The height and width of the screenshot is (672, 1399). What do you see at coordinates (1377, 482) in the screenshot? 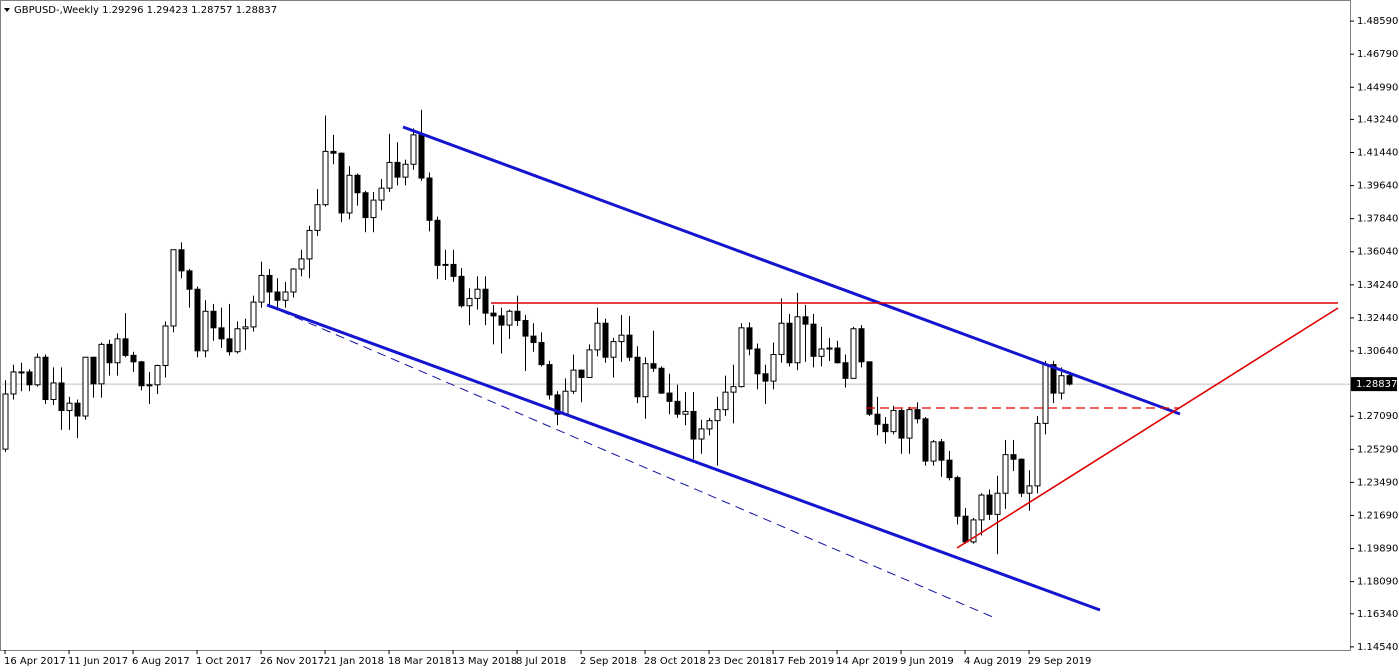
I see `y-tick-label: 1.23490` at bounding box center [1377, 482].